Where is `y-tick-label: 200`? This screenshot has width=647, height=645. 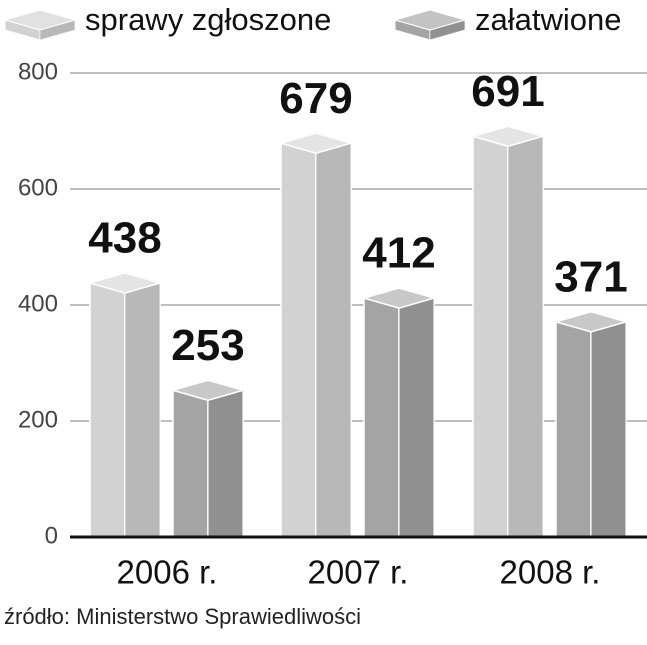 y-tick-label: 200 is located at coordinates (38, 419).